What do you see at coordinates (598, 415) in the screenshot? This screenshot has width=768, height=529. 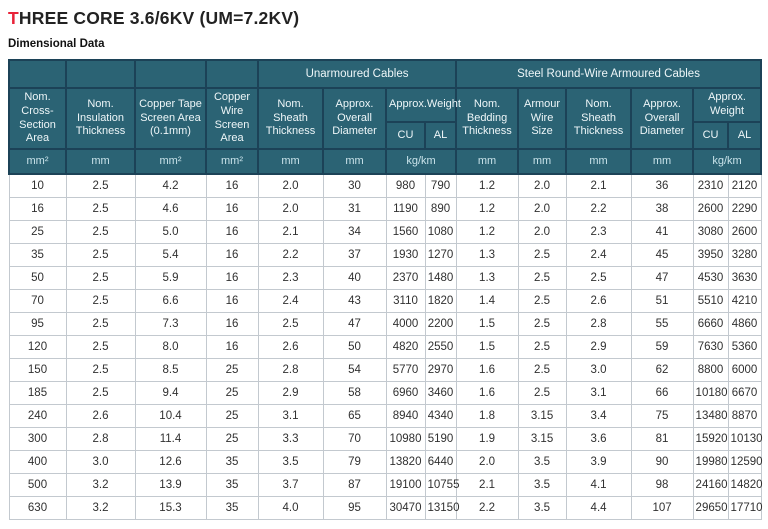 I see `table-cell: 3.4` at bounding box center [598, 415].